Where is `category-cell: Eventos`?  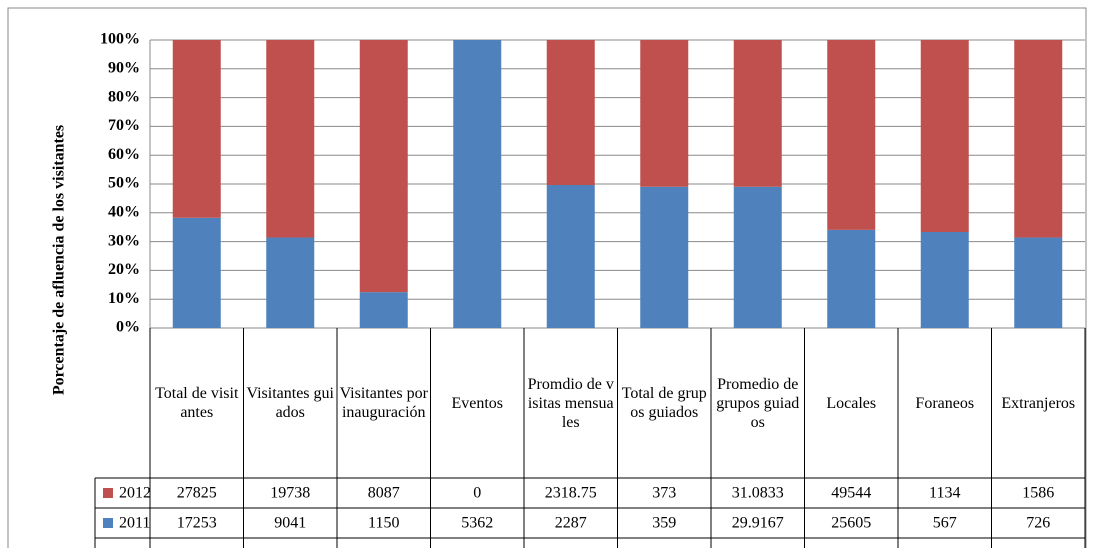
category-cell: Eventos is located at coordinates (477, 403).